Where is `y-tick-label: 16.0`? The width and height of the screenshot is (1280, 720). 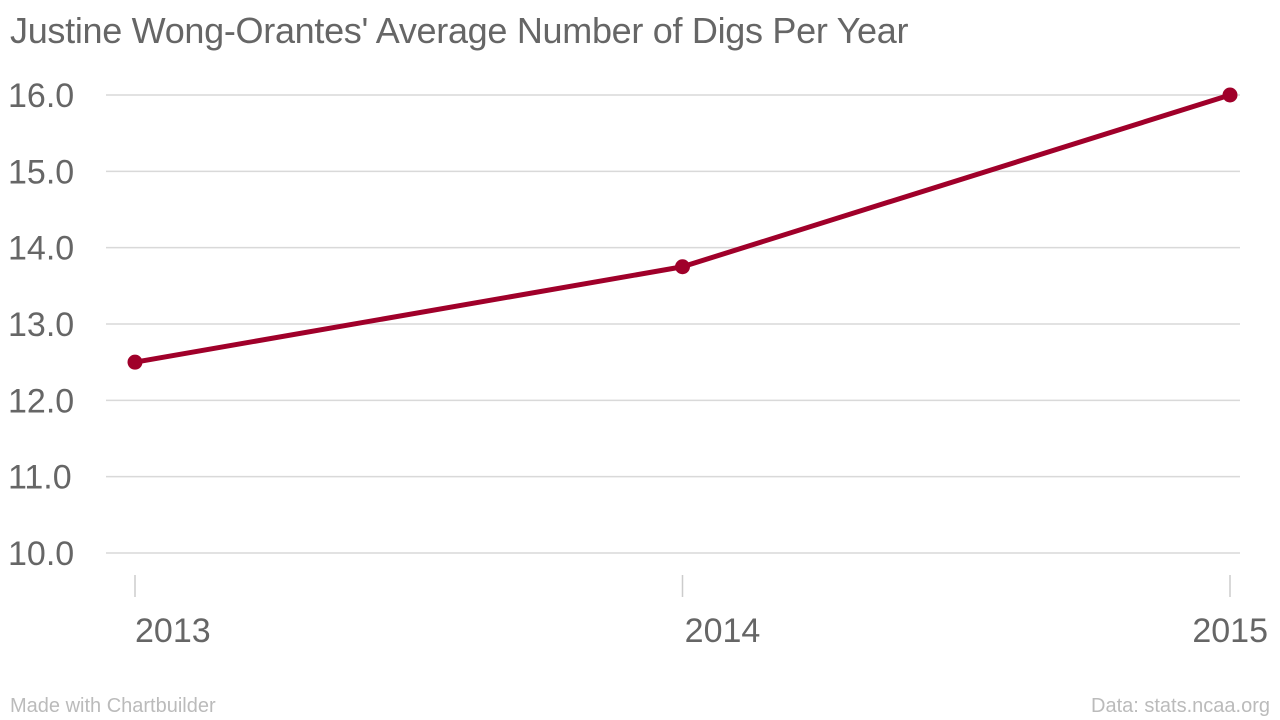
y-tick-label: 16.0 is located at coordinates (41, 96).